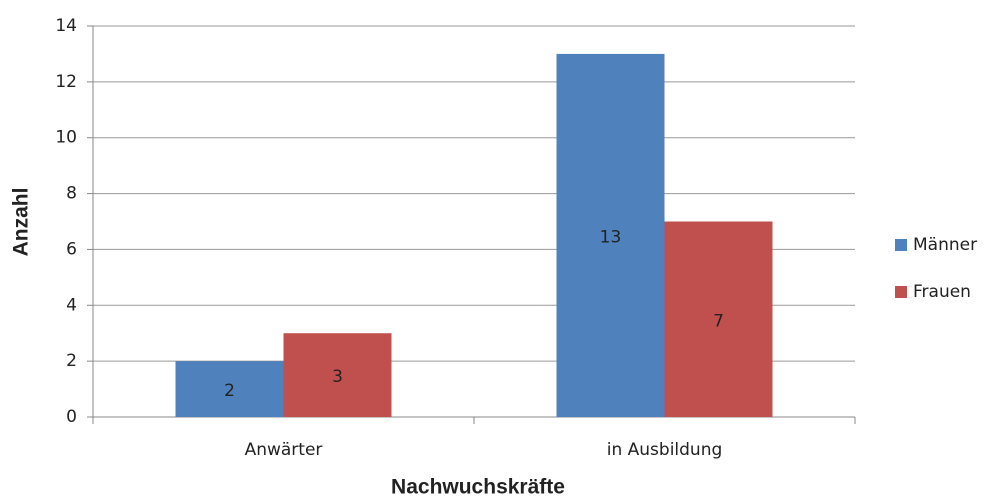 This screenshot has width=1000, height=498. Describe the element at coordinates (71, 249) in the screenshot. I see `y-tick-label: 6` at that location.